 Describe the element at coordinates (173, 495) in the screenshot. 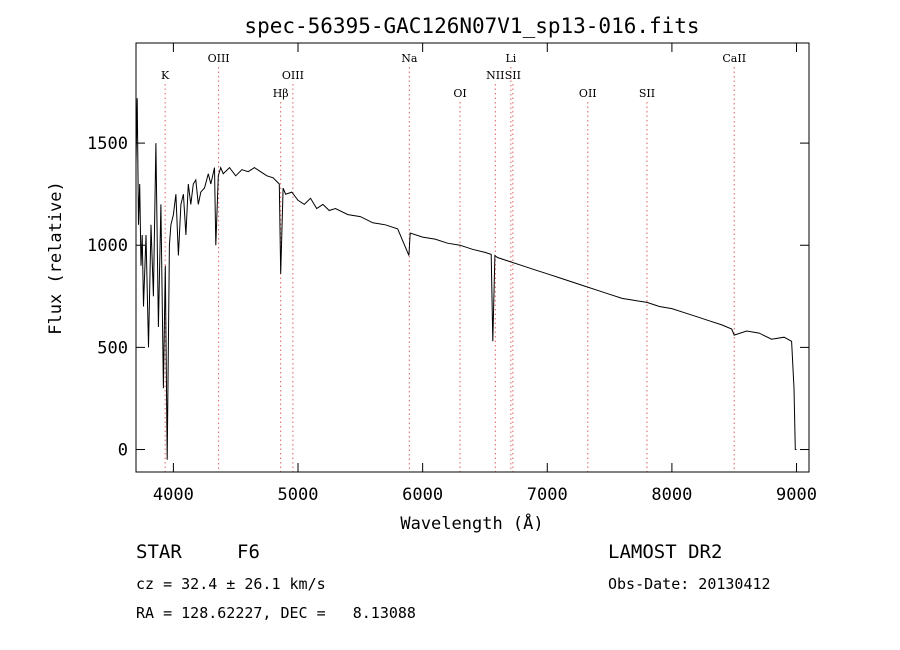

I see `x-tick-label: 4000` at that location.